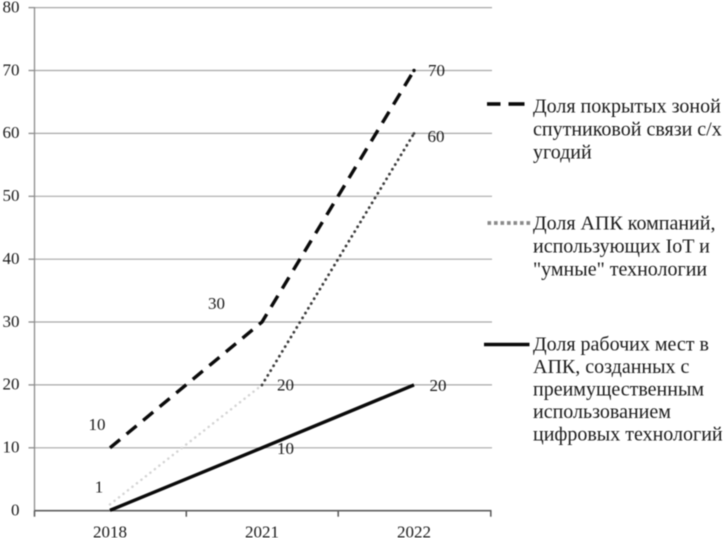 This screenshot has height=538, width=727. I want to click on svg-text: 0, so click(15, 510).